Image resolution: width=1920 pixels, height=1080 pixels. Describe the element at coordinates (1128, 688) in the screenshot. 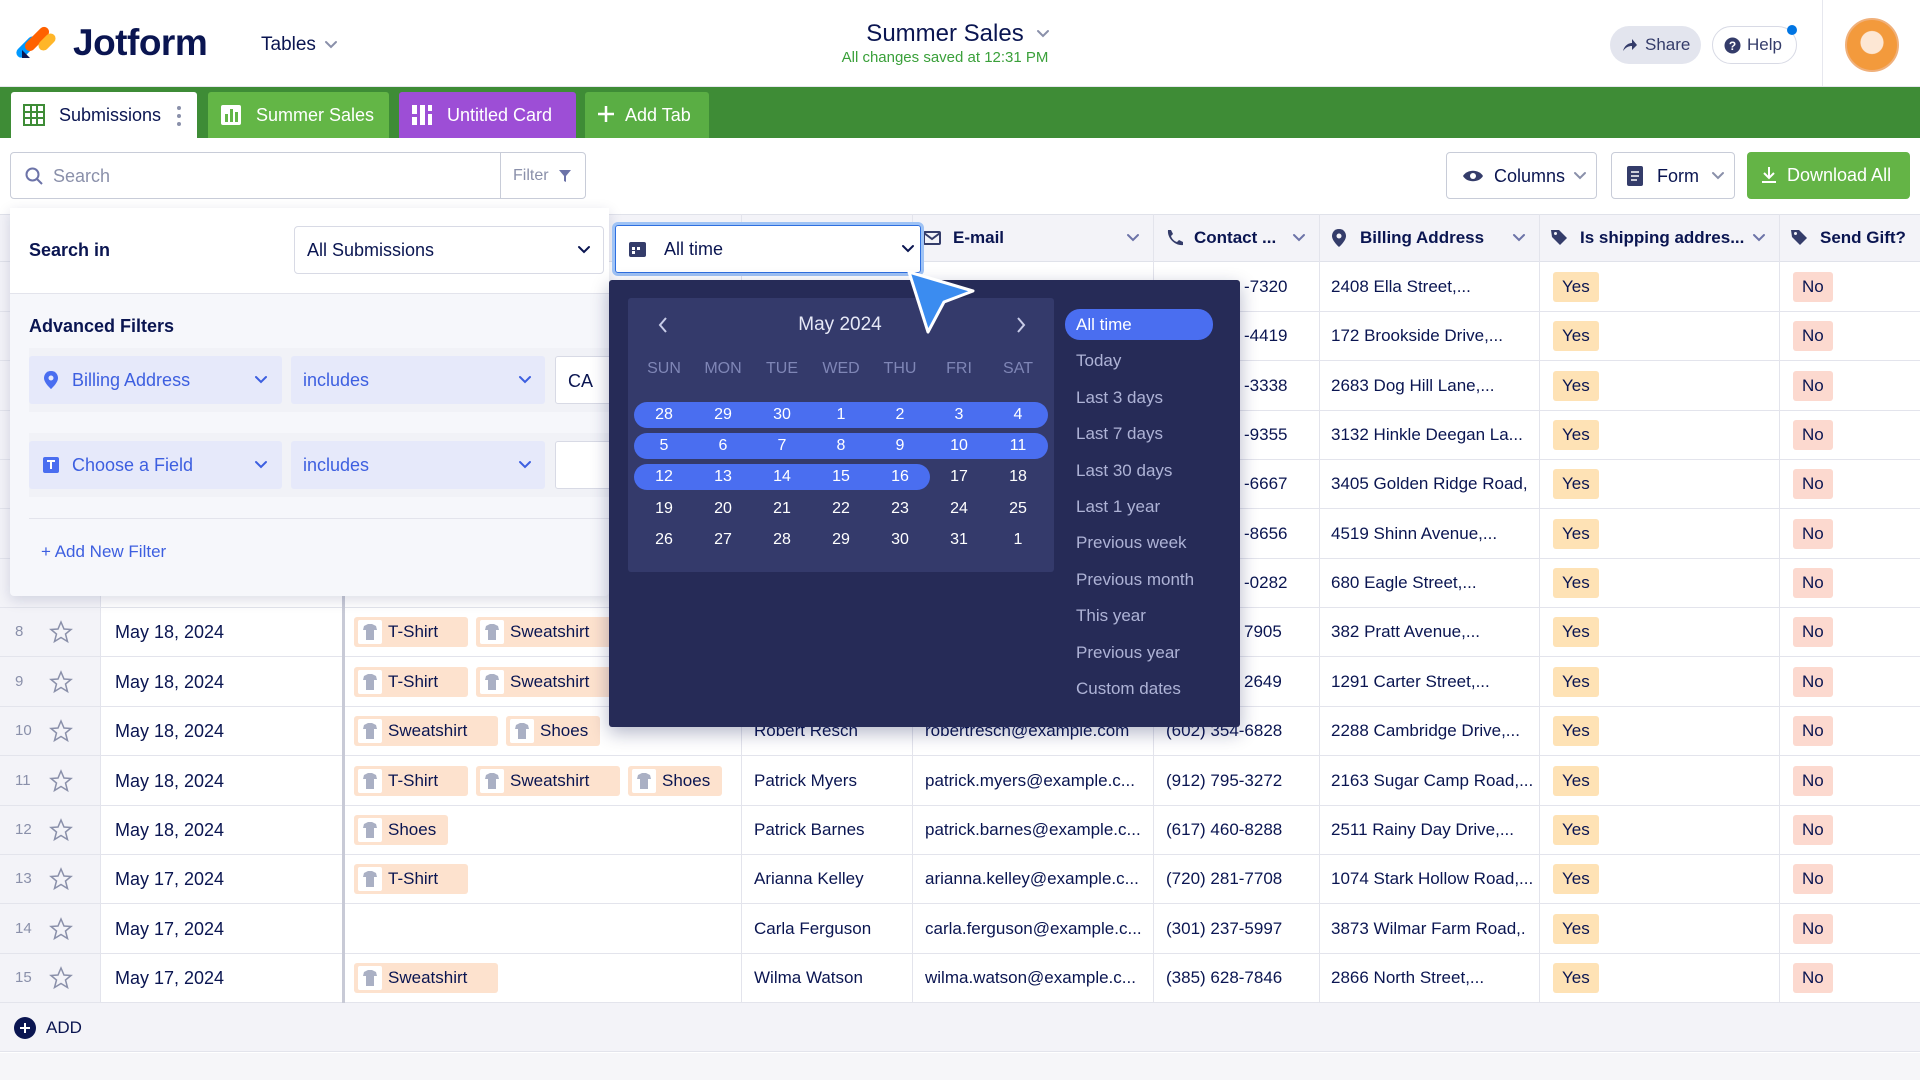

I see `date-preset: Custom dates` at that location.